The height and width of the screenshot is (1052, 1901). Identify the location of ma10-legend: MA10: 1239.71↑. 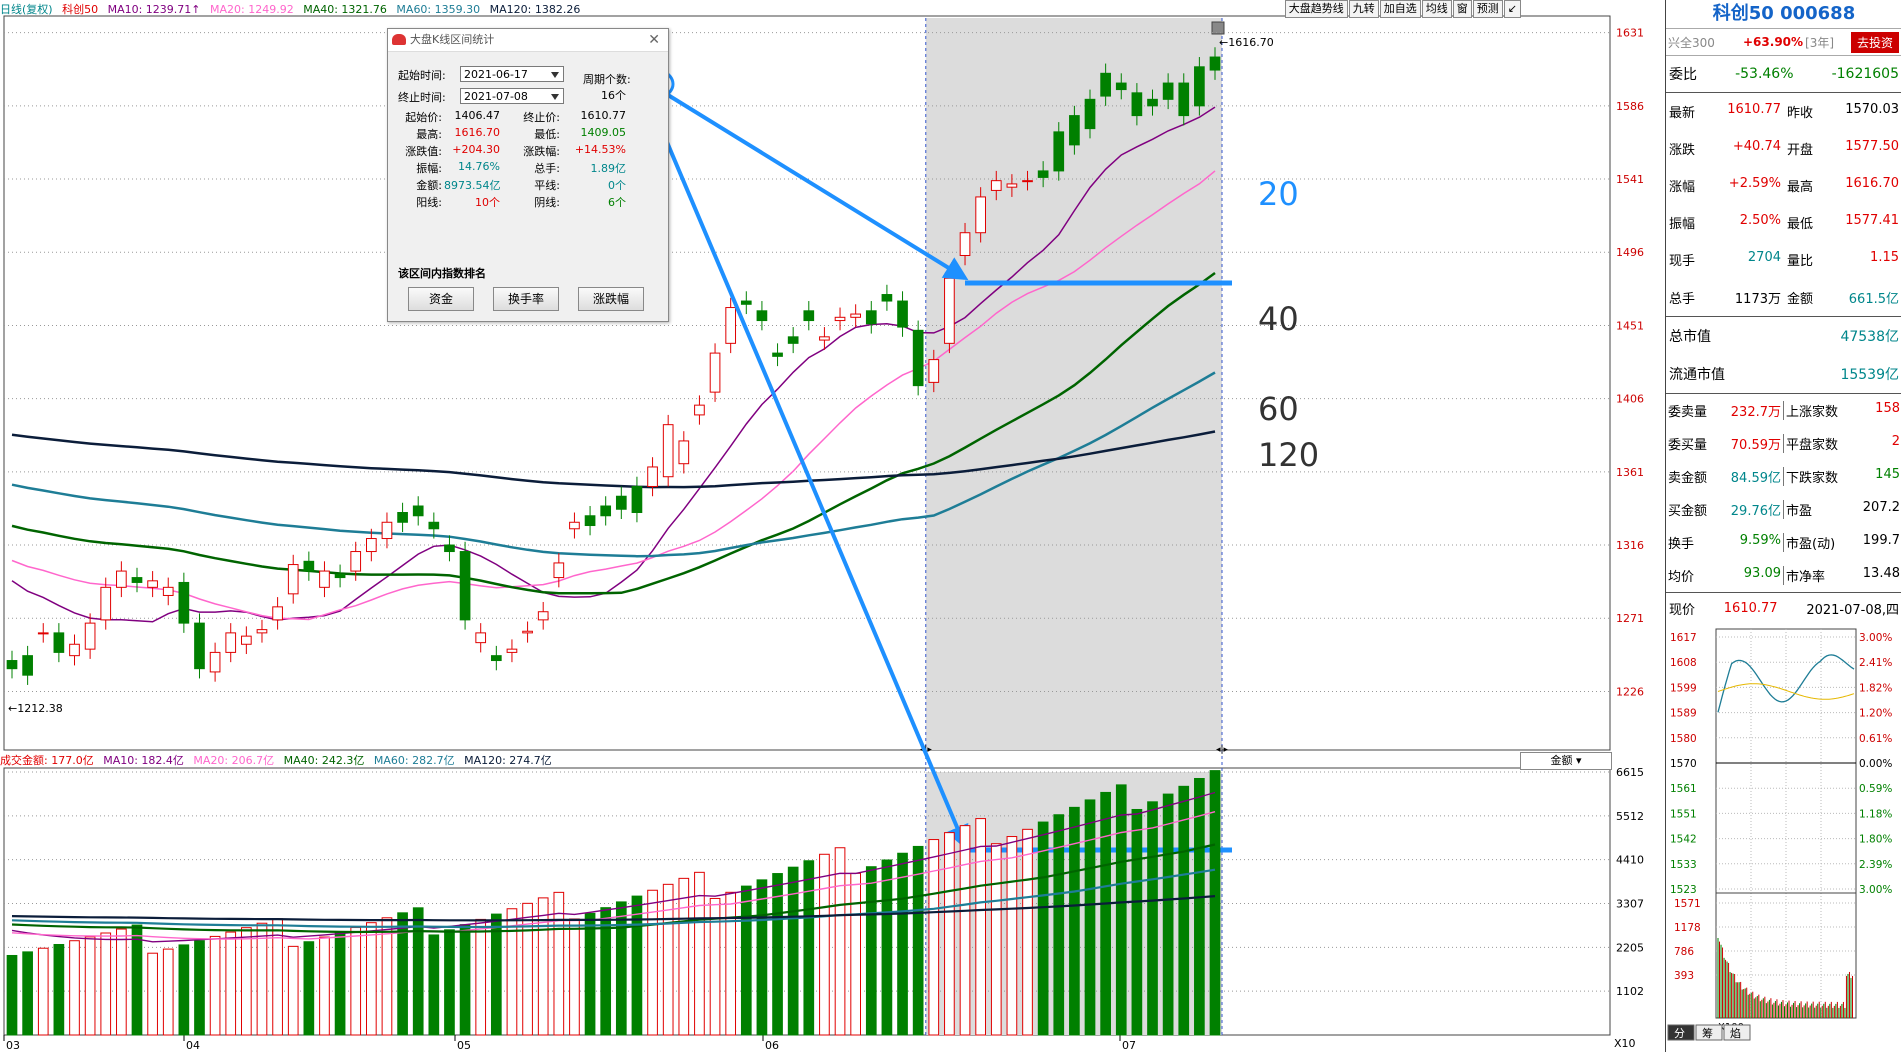
(154, 9).